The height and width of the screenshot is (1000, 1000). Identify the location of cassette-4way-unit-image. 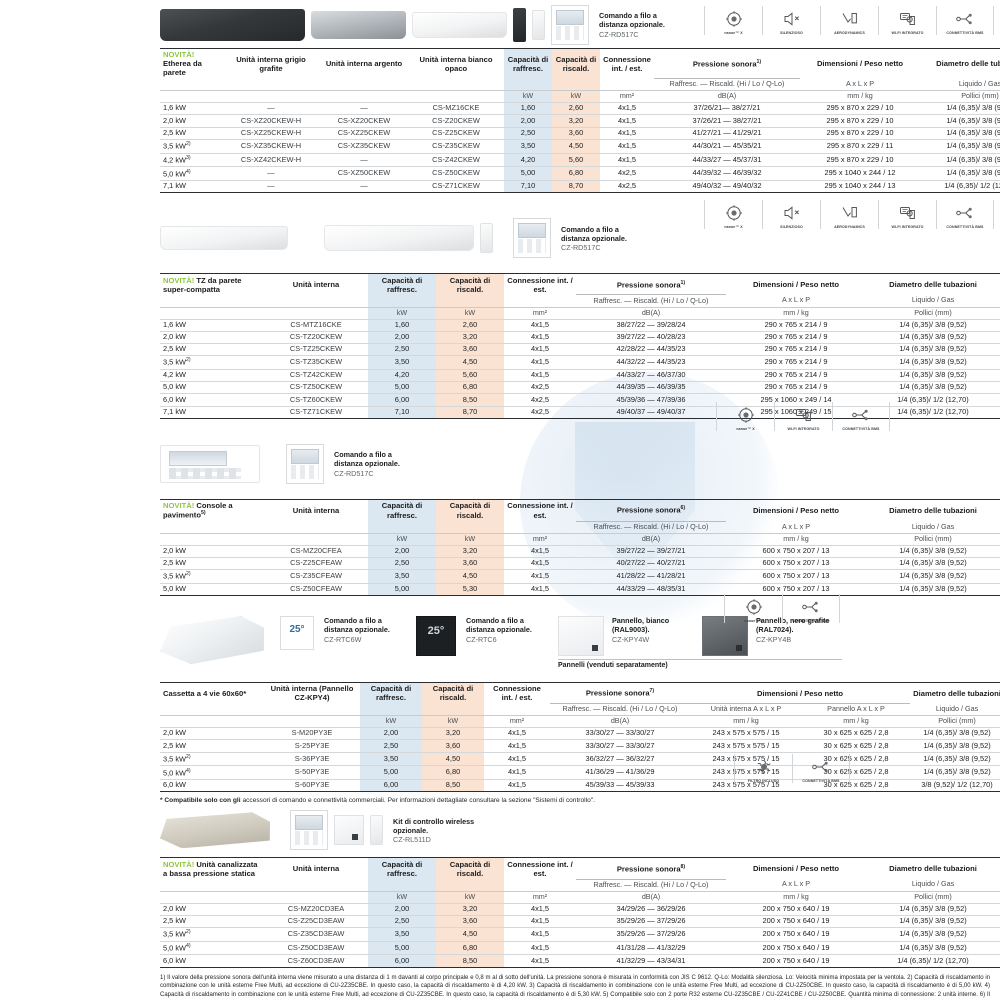
(212, 640).